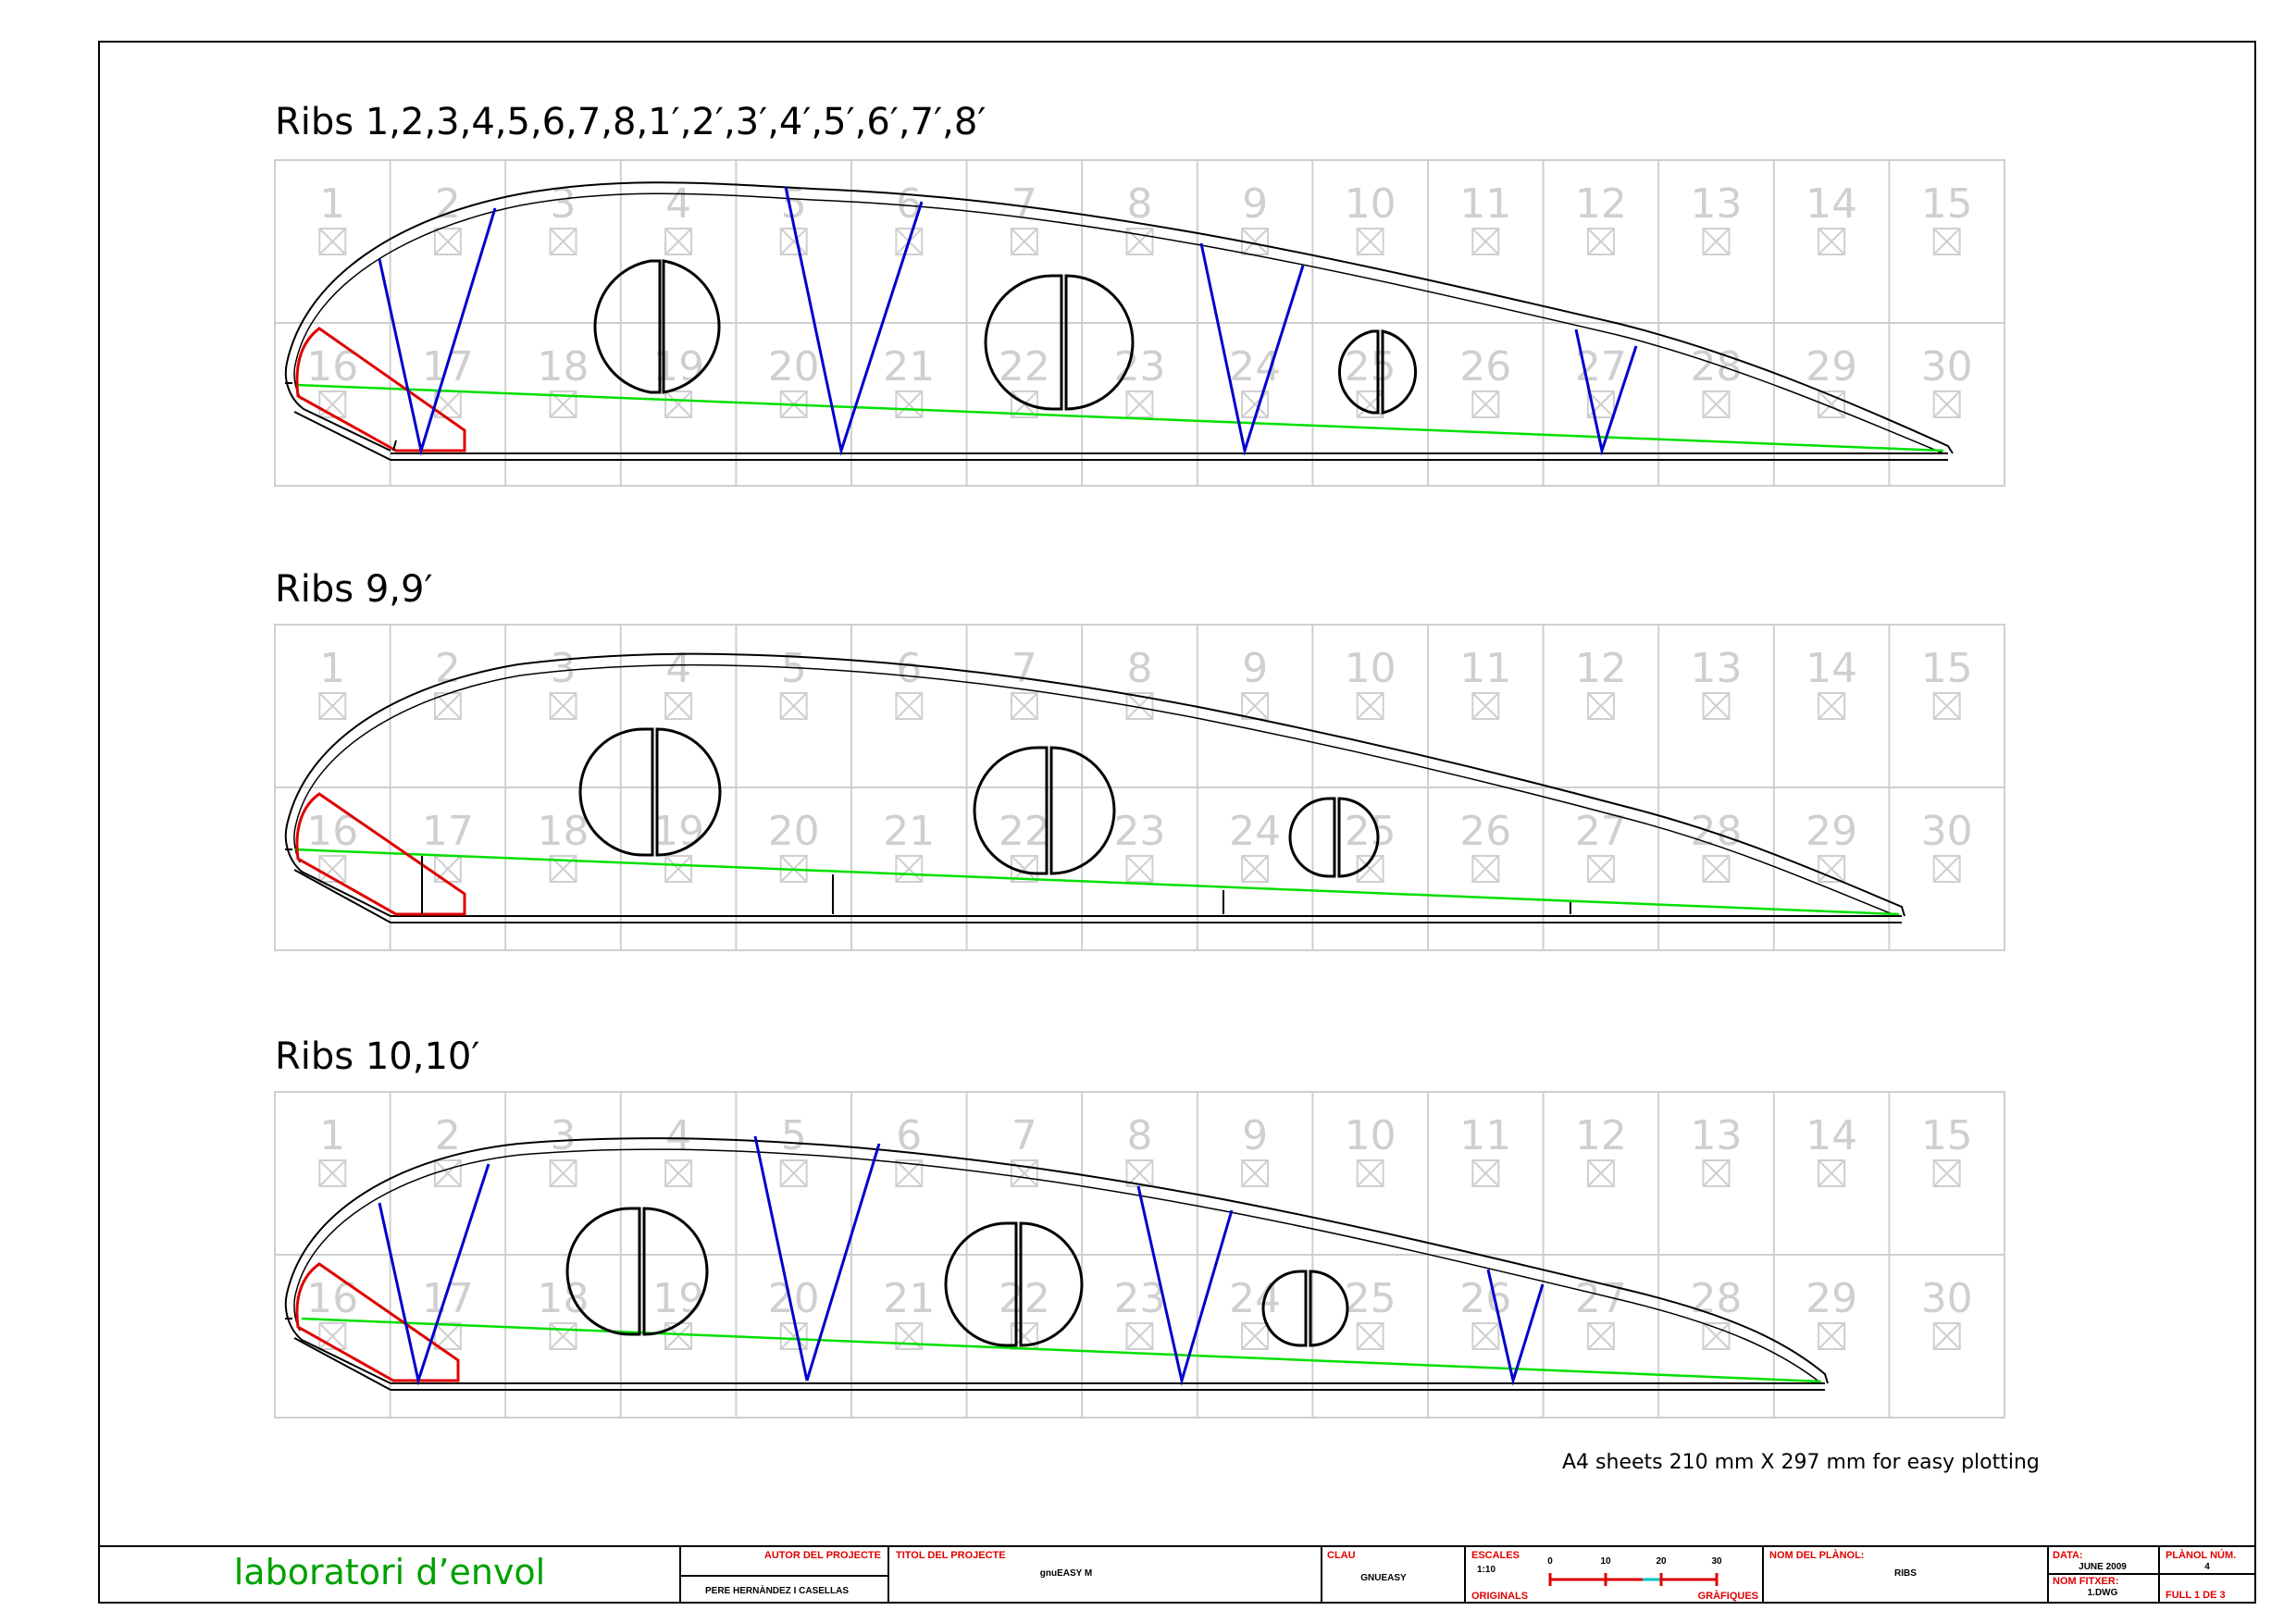  I want to click on sheet-number: 17, so click(448, 831).